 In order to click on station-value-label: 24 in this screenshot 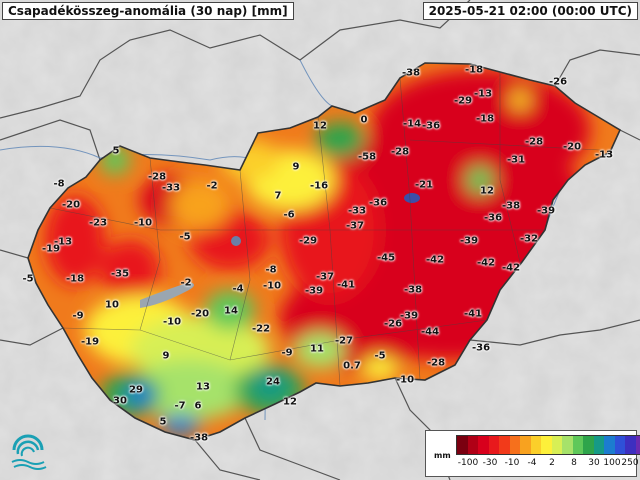, I will do `click(273, 382)`.